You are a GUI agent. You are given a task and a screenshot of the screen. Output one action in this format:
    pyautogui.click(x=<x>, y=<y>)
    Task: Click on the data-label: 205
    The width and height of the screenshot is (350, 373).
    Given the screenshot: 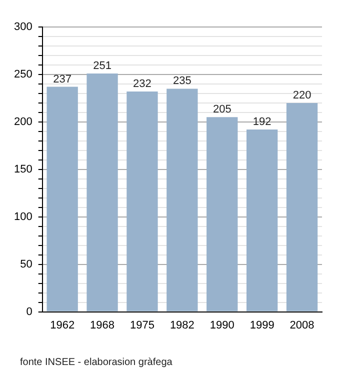 What is the action you would take?
    pyautogui.click(x=222, y=110)
    